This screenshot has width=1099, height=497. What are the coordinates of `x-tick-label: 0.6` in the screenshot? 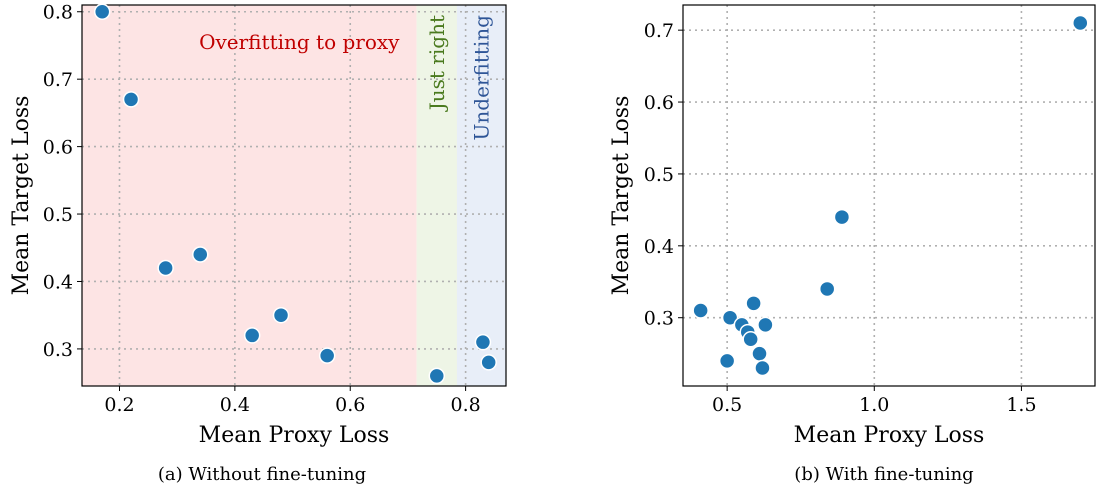 It's located at (350, 405).